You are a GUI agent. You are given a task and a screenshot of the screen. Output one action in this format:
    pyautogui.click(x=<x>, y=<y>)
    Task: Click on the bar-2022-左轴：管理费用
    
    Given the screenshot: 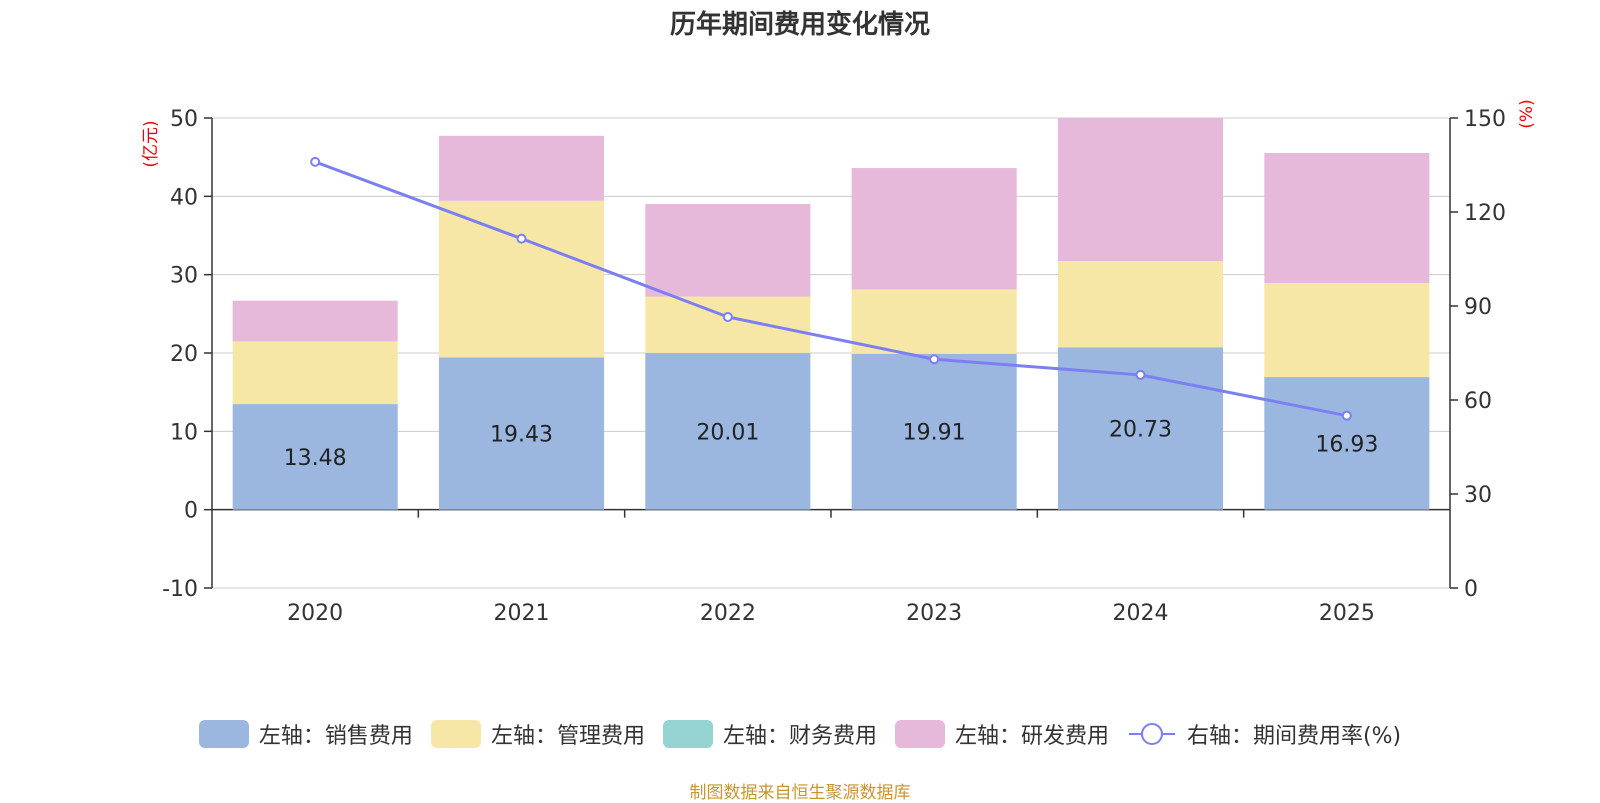 What is the action you would take?
    pyautogui.click(x=728, y=324)
    